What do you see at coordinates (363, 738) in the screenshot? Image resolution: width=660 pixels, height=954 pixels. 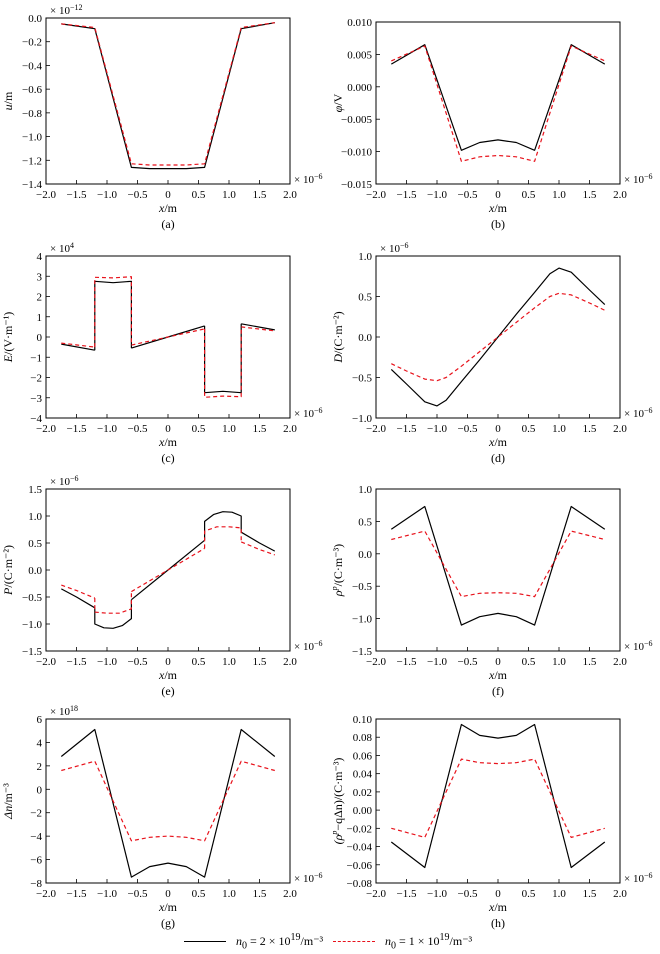 I see `y-tick-label: 0.08` at bounding box center [363, 738].